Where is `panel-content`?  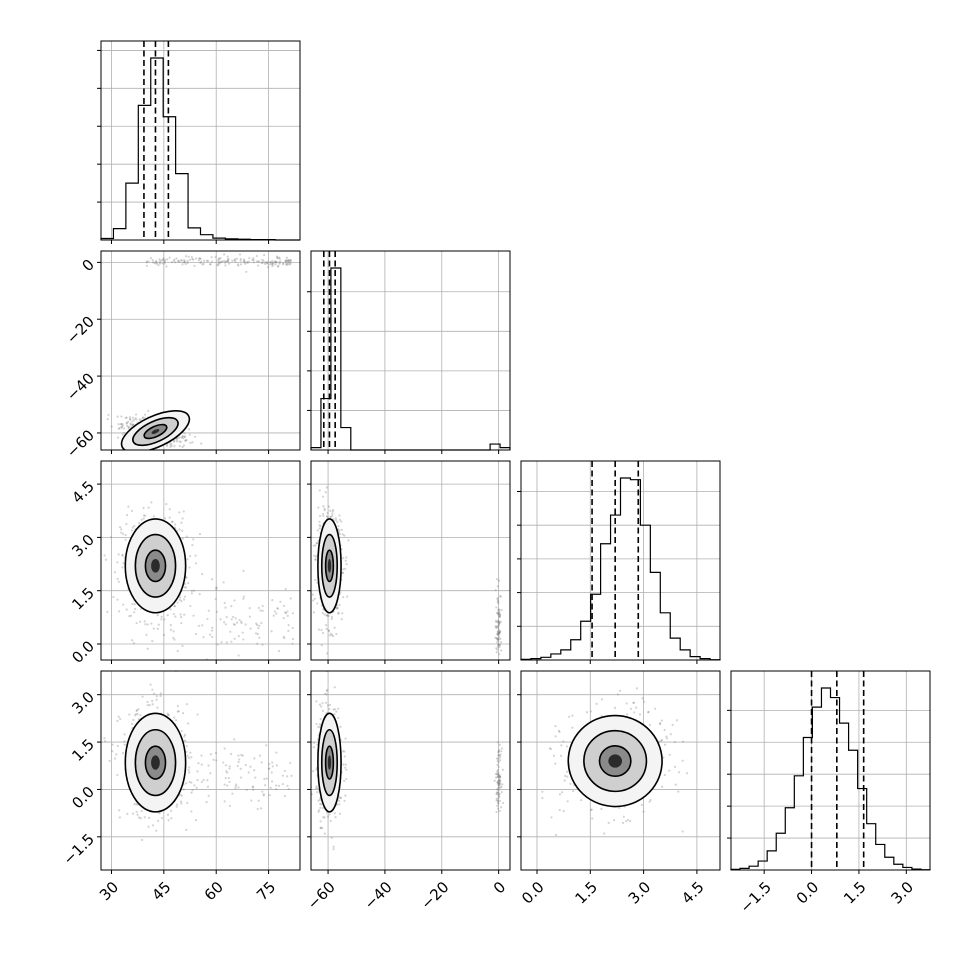 panel-content is located at coordinates (408, 761).